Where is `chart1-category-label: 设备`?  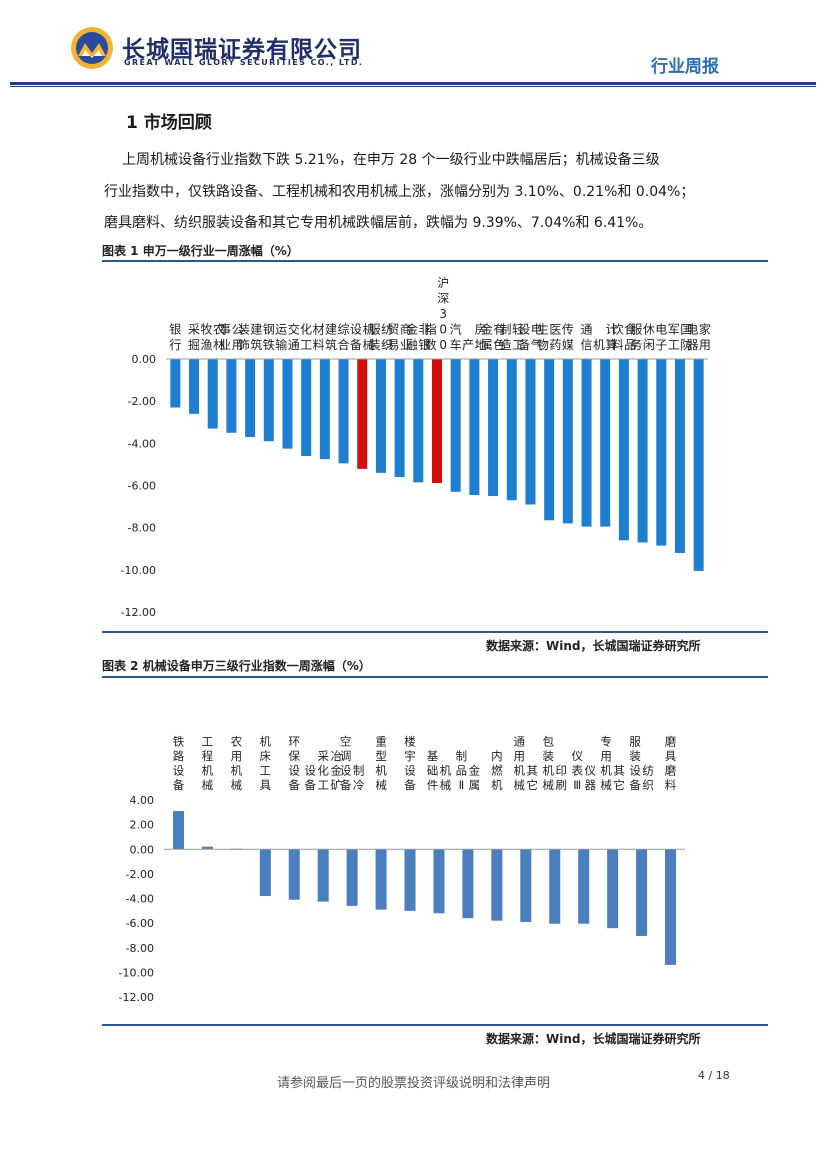
chart1-category-label: 设备 is located at coordinates (356, 338).